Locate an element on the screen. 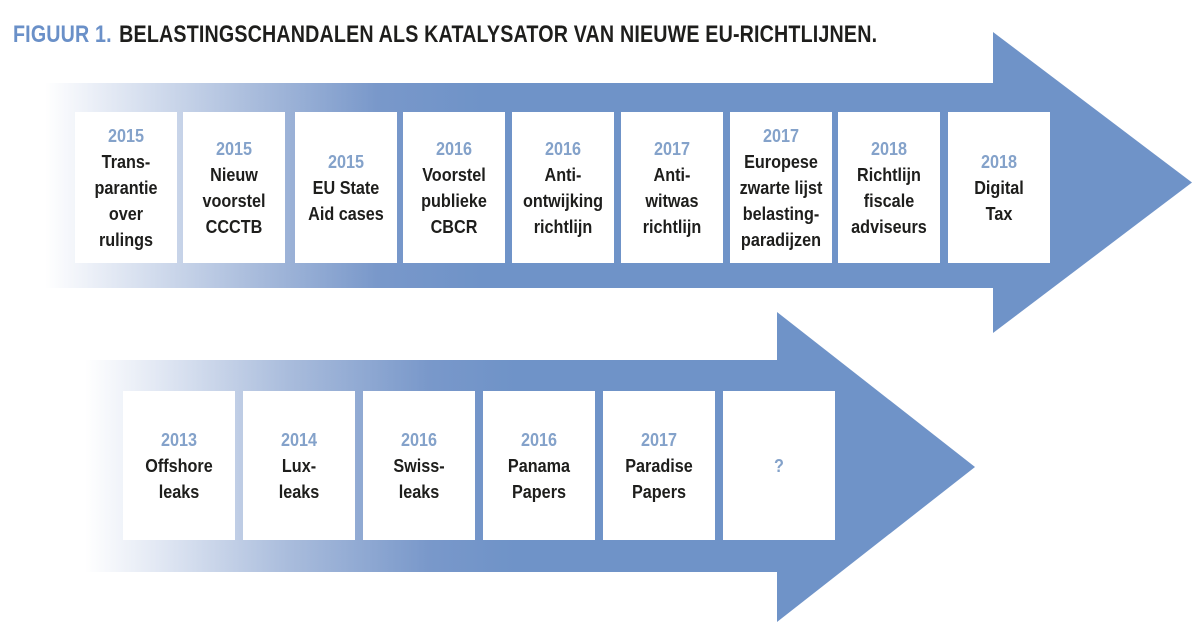 This screenshot has width=1200, height=641. item-label: Offshore leaks is located at coordinates (179, 478).